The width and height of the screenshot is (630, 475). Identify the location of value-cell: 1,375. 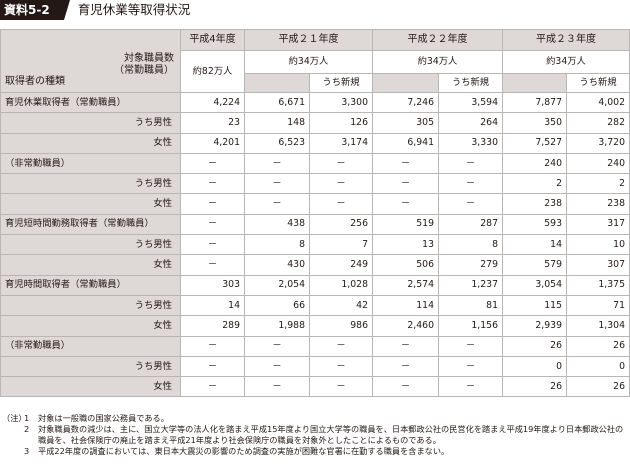
(598, 285).